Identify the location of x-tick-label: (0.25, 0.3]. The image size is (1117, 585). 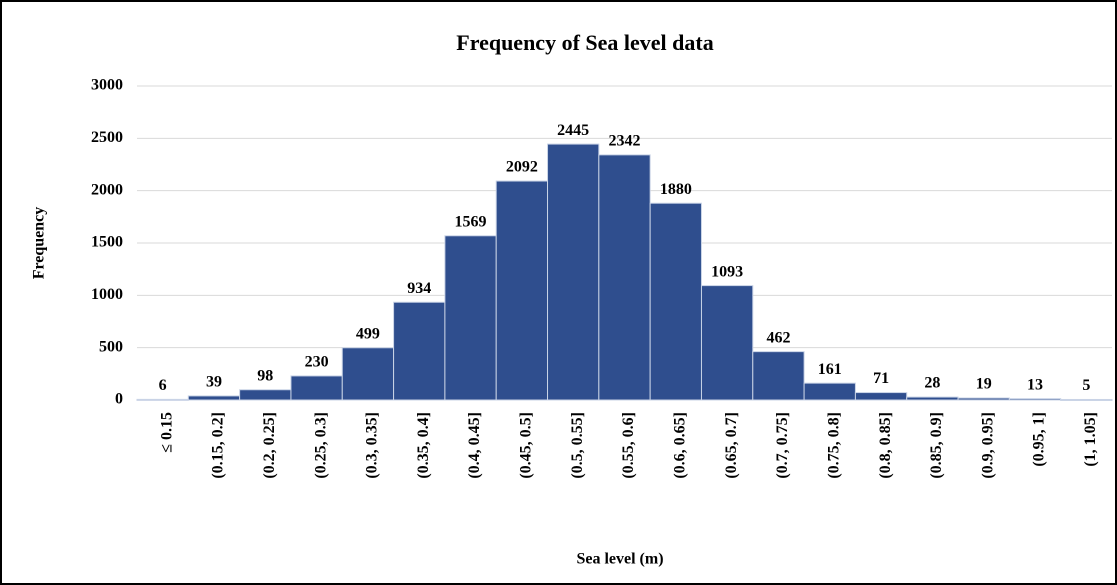
(320, 445).